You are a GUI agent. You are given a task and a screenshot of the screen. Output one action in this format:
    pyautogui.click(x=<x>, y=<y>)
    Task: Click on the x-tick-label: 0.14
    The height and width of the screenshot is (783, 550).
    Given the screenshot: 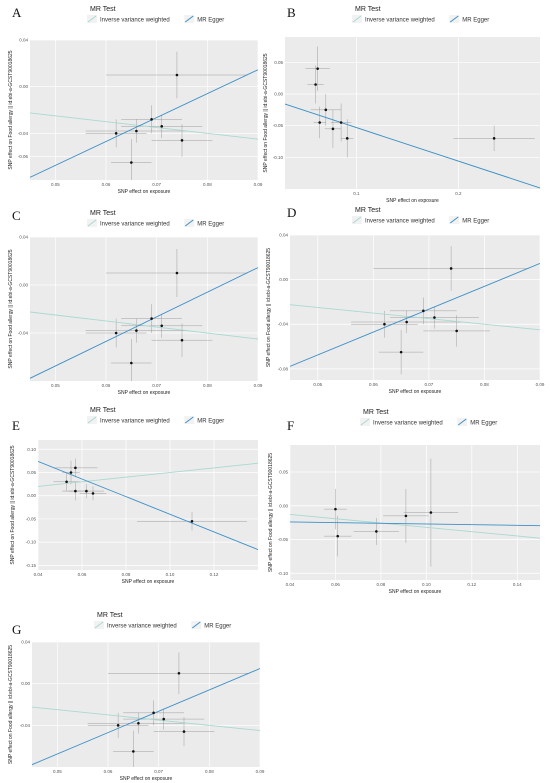 What is the action you would take?
    pyautogui.click(x=517, y=584)
    